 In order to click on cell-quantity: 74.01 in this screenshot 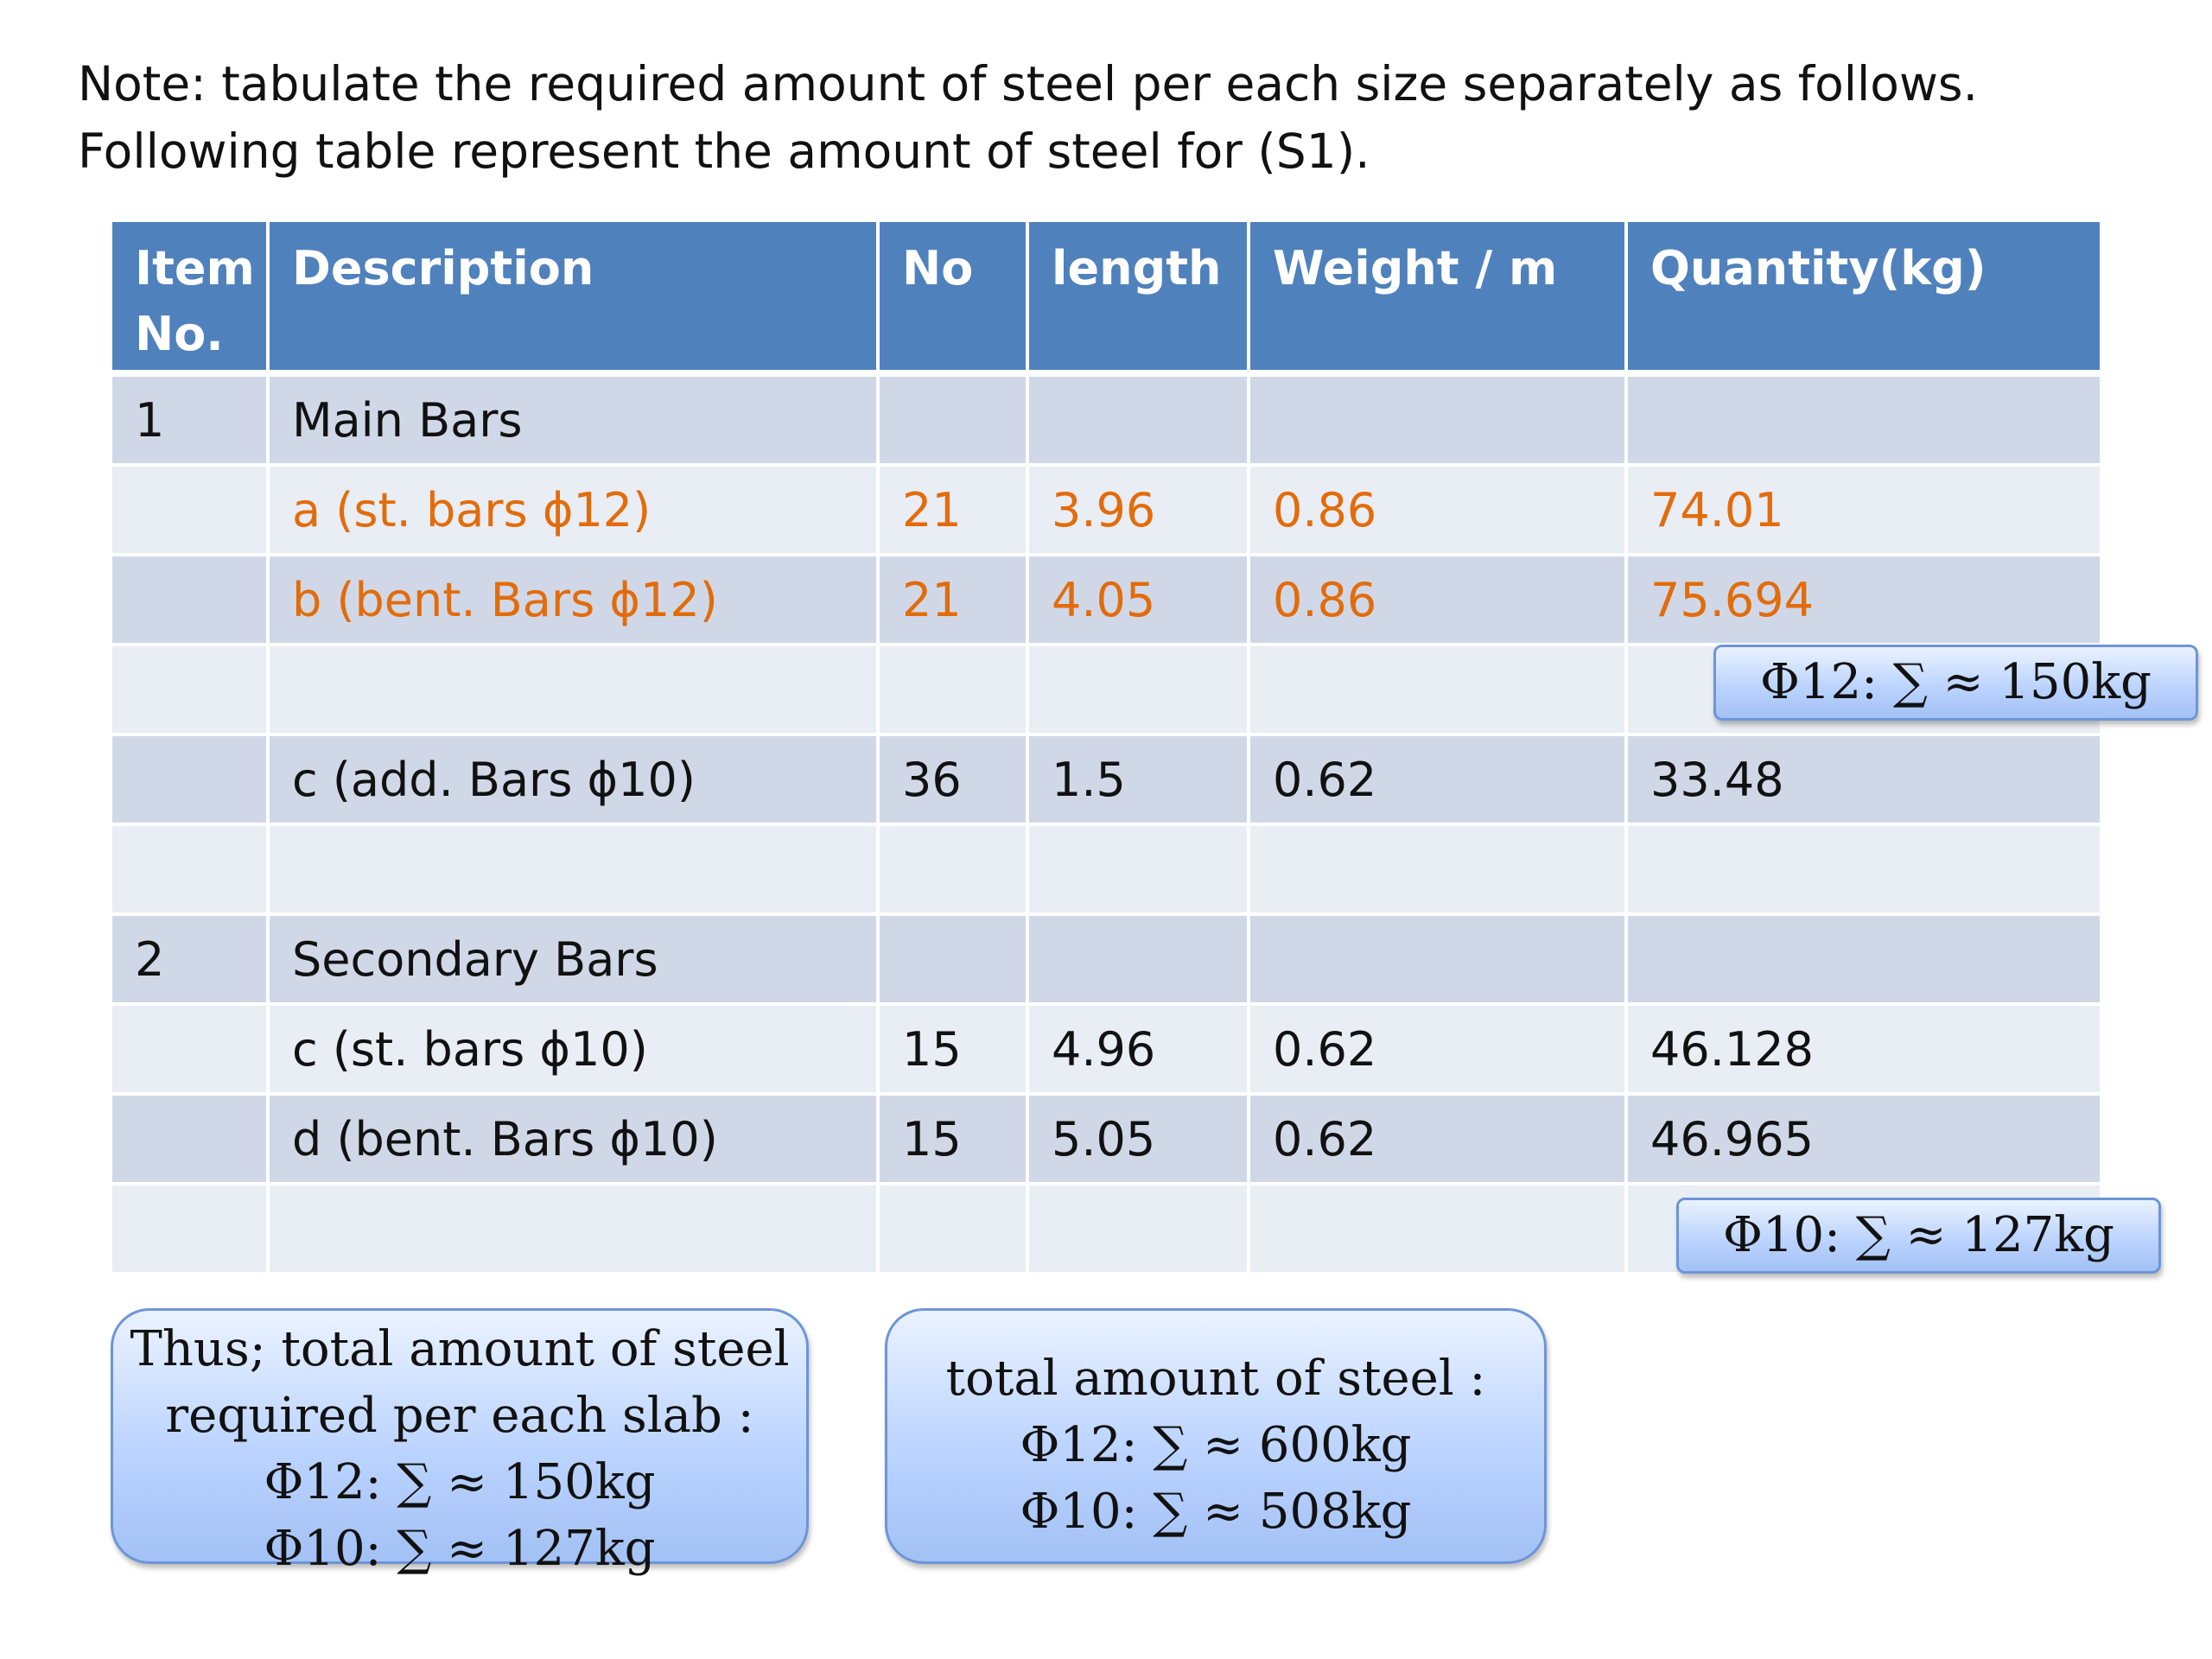, I will do `click(1863, 510)`.